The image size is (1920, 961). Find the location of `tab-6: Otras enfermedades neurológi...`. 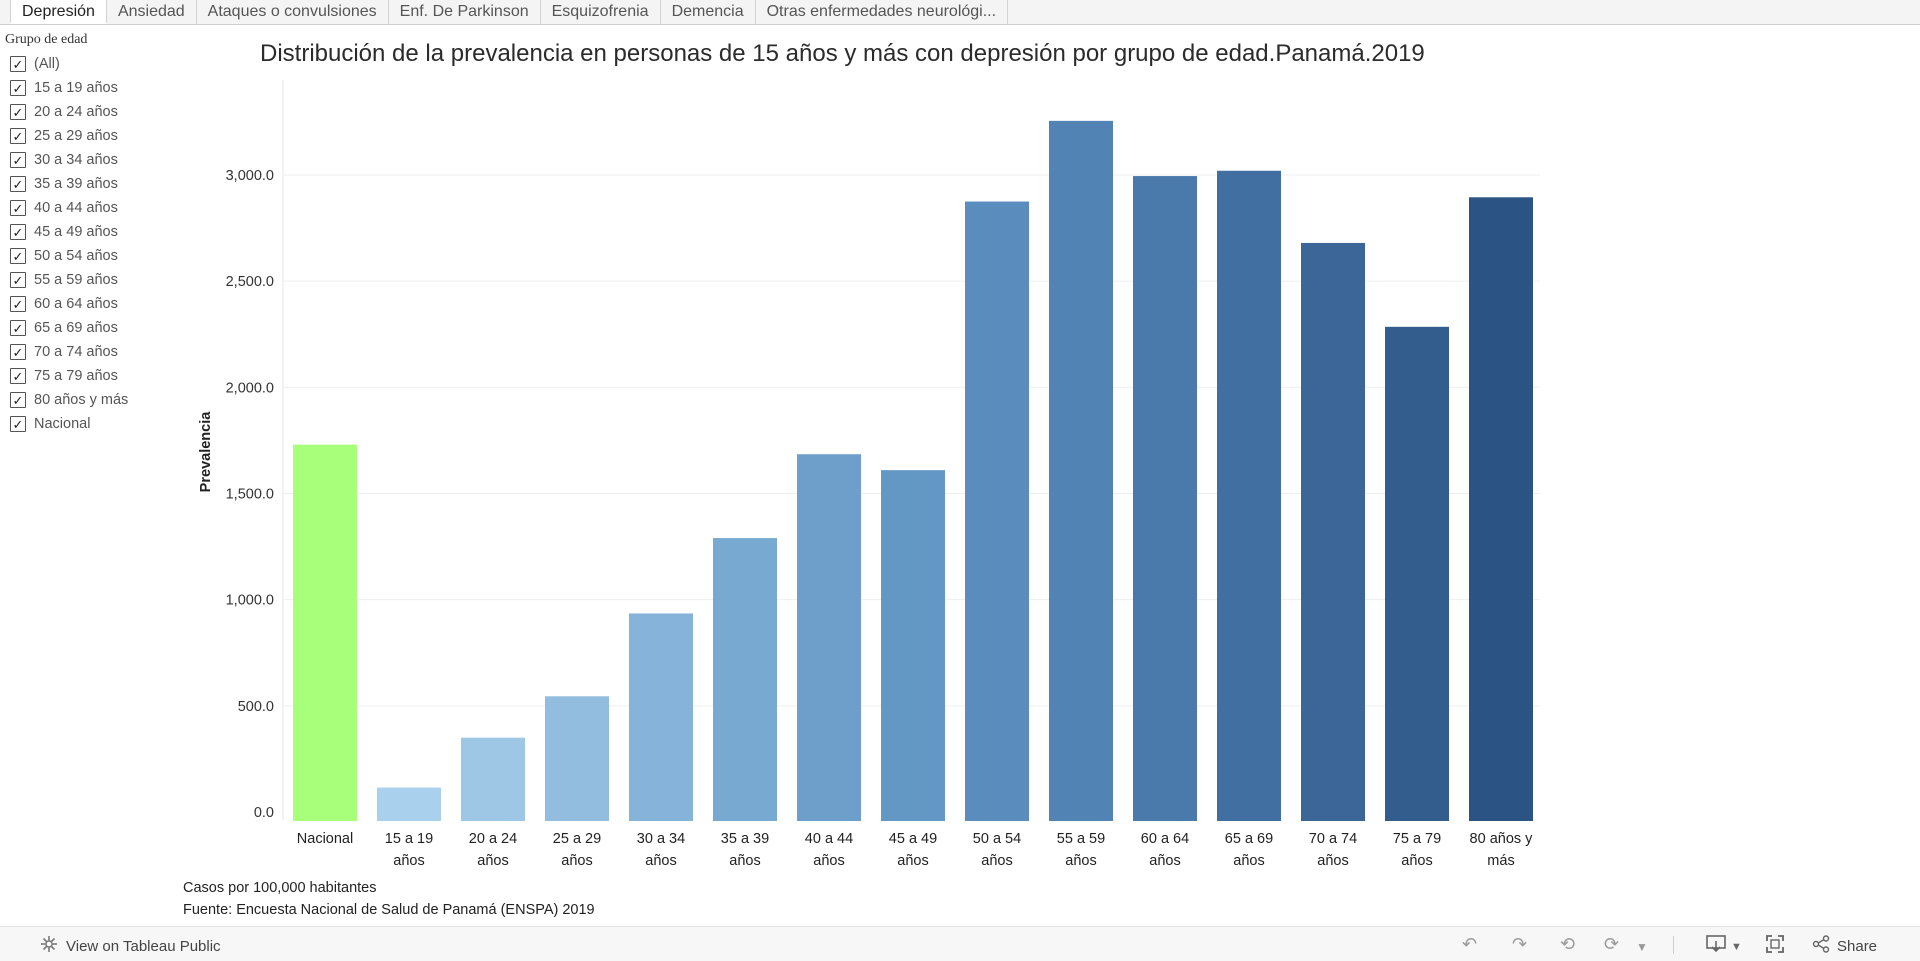

tab-6: Otras enfermedades neurológi... is located at coordinates (882, 12).